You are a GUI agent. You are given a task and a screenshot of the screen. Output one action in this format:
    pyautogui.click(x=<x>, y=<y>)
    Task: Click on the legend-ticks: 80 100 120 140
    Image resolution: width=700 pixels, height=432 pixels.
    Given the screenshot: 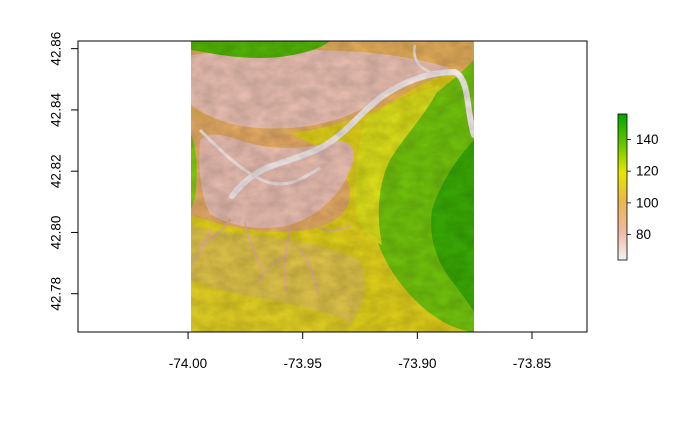 What is the action you would take?
    pyautogui.click(x=643, y=187)
    